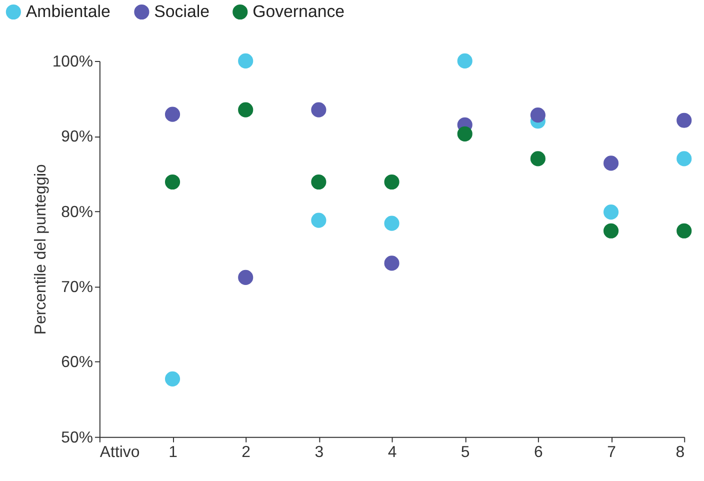  Describe the element at coordinates (77, 137) in the screenshot. I see `y-tick-label: 90%` at that location.